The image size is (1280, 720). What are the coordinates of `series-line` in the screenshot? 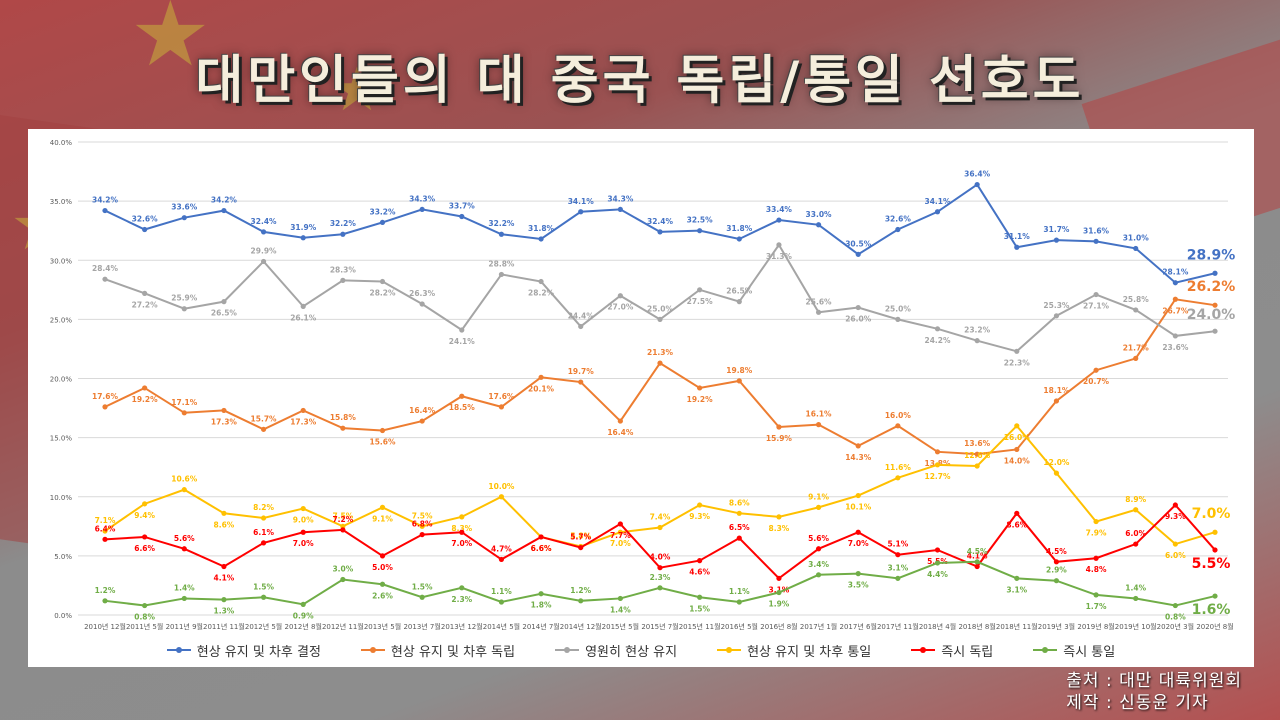 It's located at (660, 298).